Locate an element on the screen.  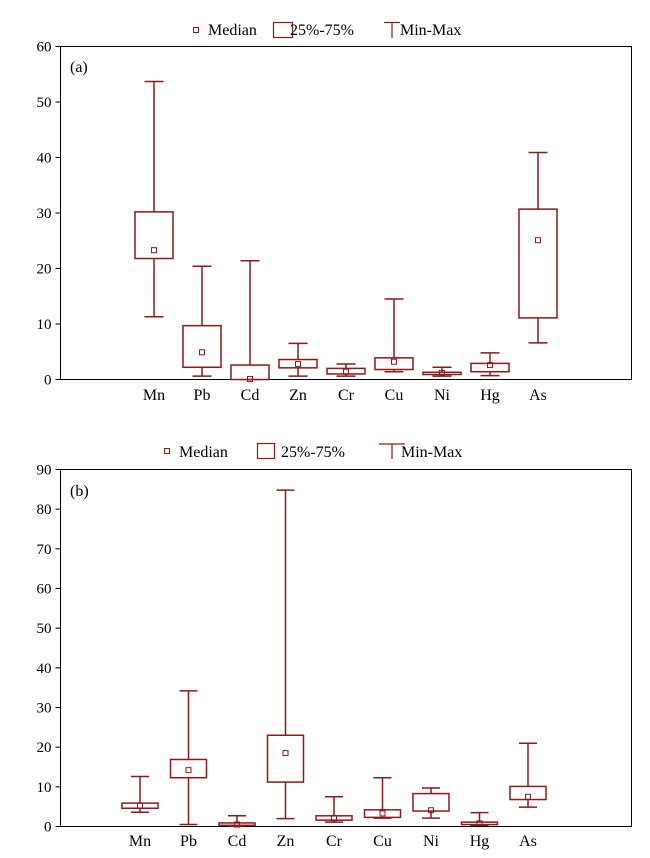
legend-a: Median 25%-75% Min-Max is located at coordinates (327, 30).